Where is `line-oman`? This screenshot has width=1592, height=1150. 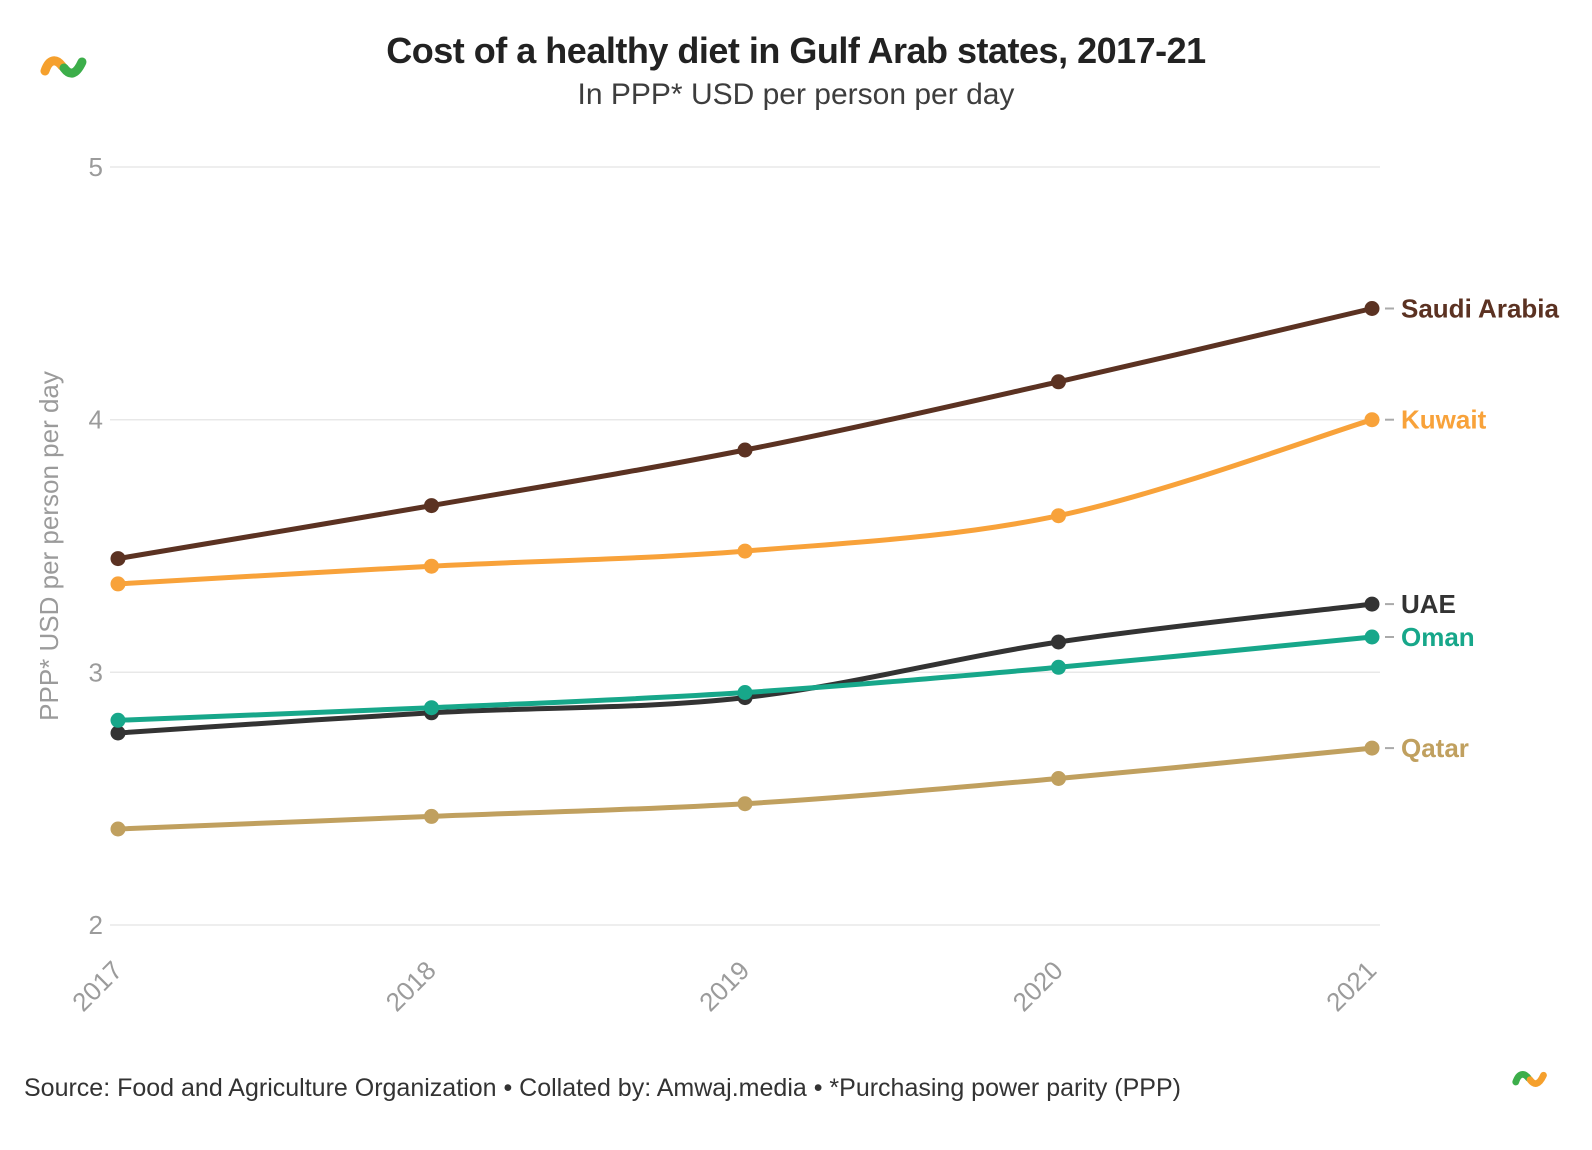 line-oman is located at coordinates (745, 678).